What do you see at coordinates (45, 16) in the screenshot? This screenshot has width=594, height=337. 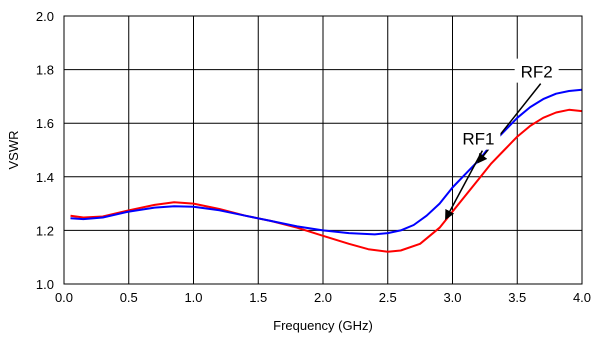 I see `y-tick-label: 2.0` at bounding box center [45, 16].